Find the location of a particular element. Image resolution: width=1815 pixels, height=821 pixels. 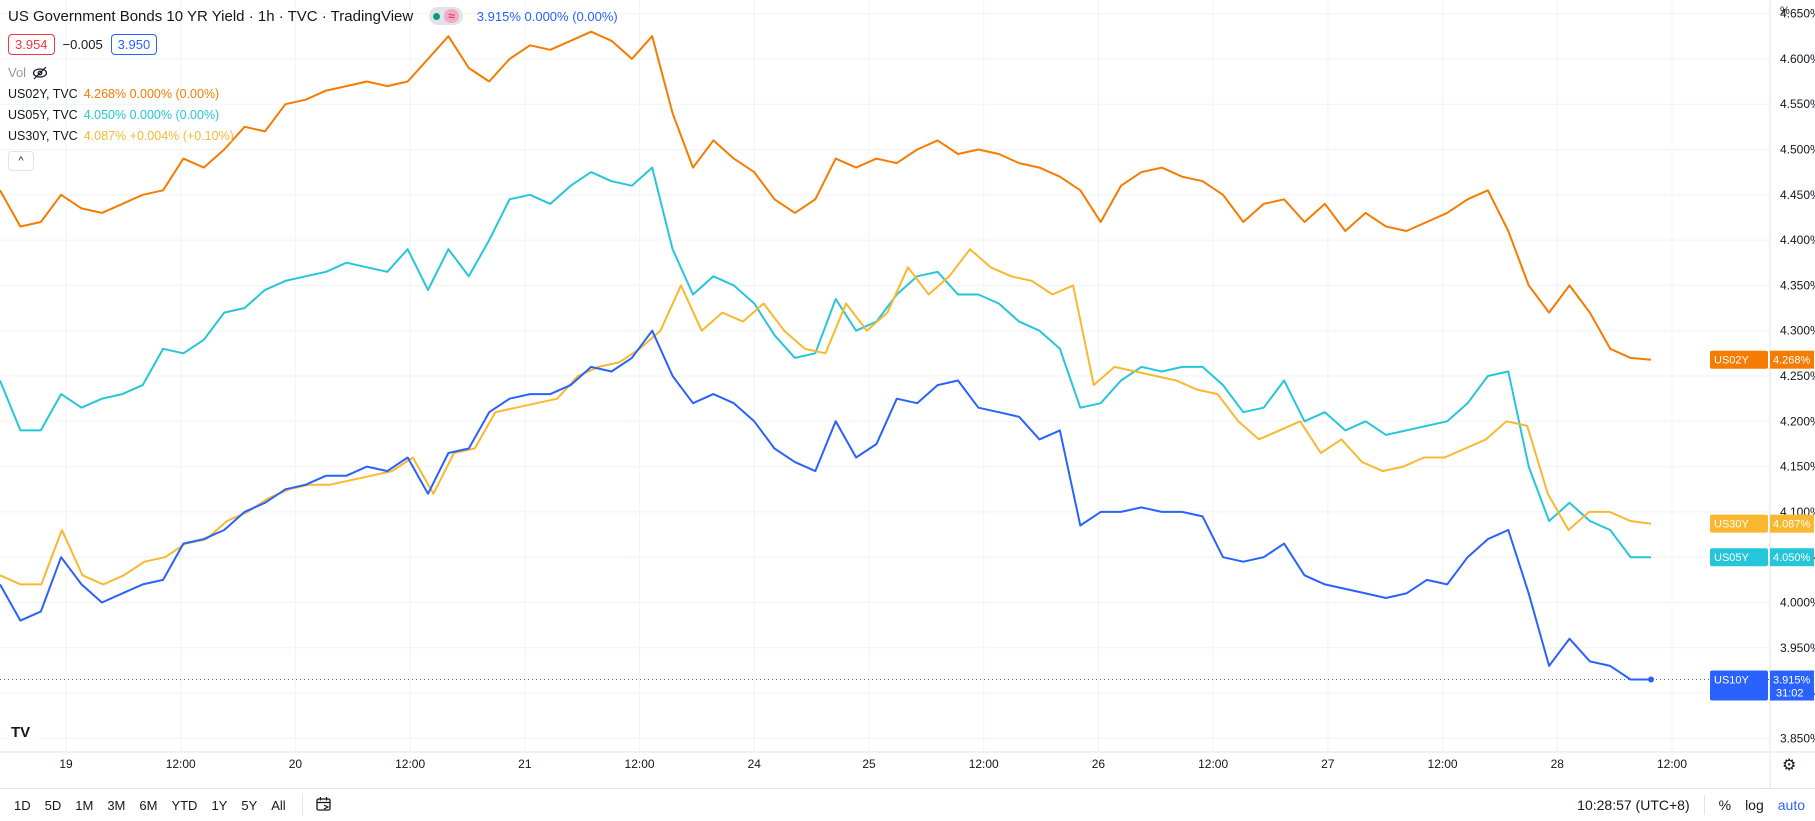

series-tag-name: US10Y is located at coordinates (1732, 681).